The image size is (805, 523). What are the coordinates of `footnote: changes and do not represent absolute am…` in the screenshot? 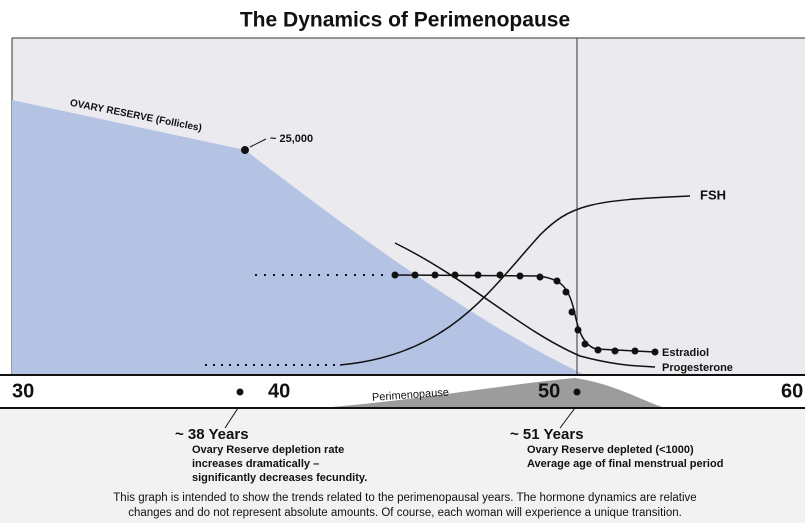 It's located at (405, 513).